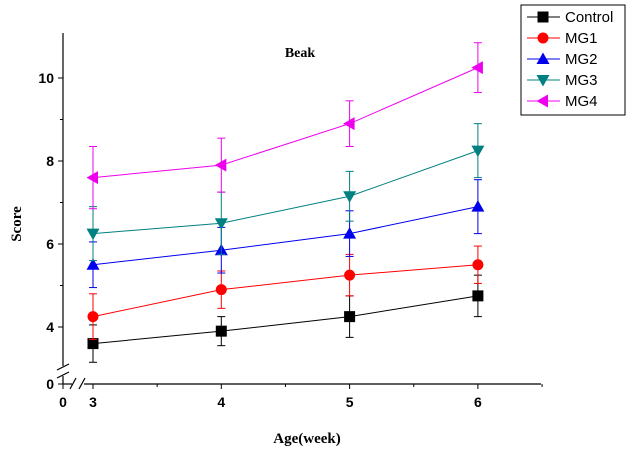  I want to click on series-control, so click(285, 318).